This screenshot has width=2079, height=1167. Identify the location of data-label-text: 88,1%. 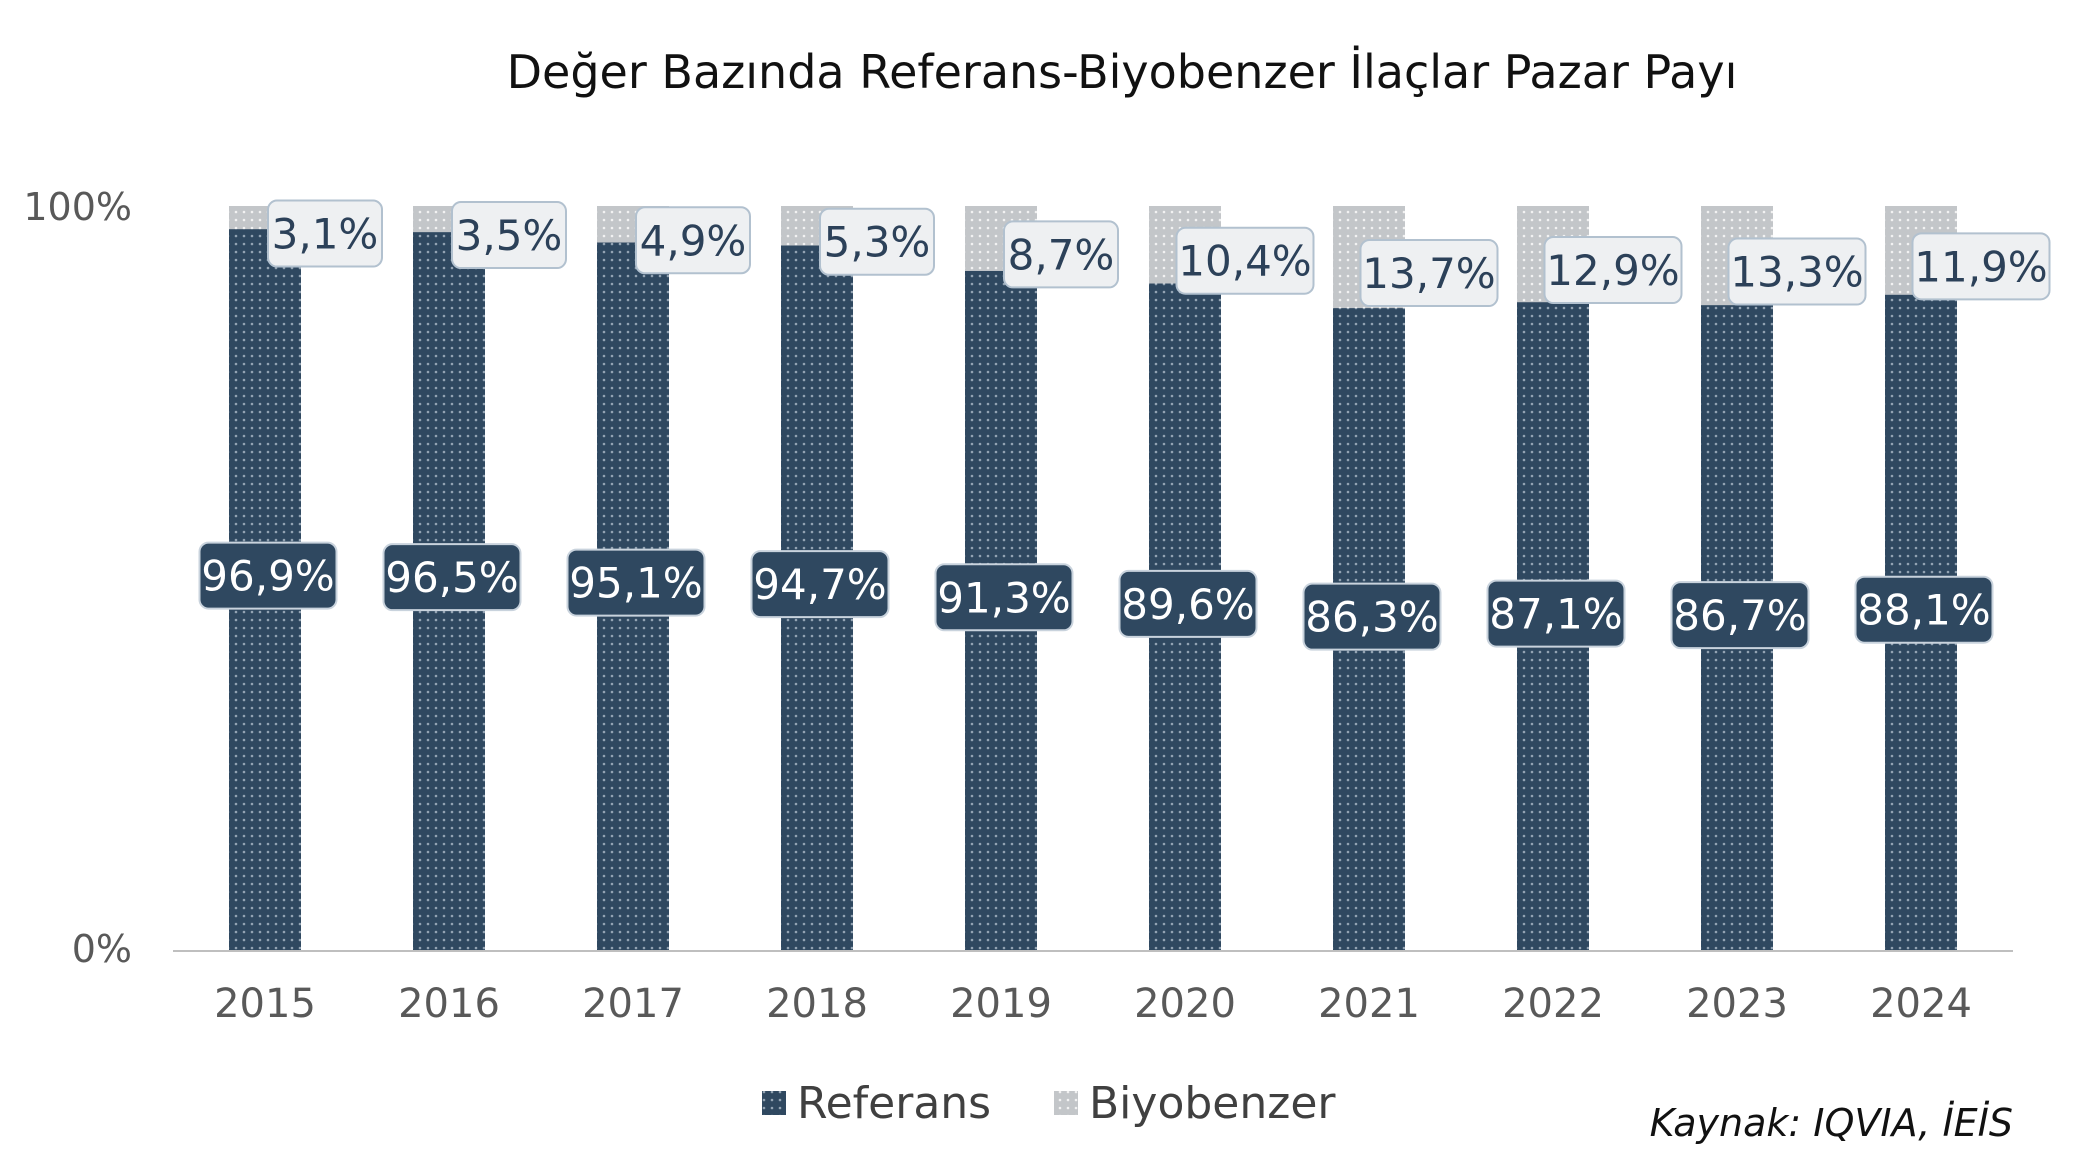
(1923, 610).